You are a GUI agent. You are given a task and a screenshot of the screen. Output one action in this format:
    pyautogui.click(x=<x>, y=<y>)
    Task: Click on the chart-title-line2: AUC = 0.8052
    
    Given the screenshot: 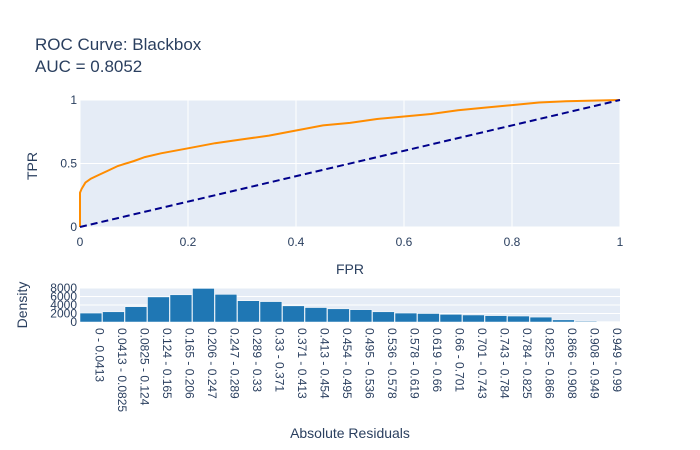 What is the action you would take?
    pyautogui.click(x=88, y=66)
    